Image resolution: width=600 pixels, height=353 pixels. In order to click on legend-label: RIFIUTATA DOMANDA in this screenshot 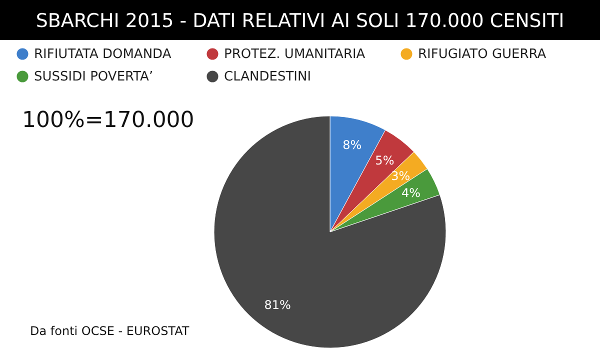, I will do `click(103, 54)`.